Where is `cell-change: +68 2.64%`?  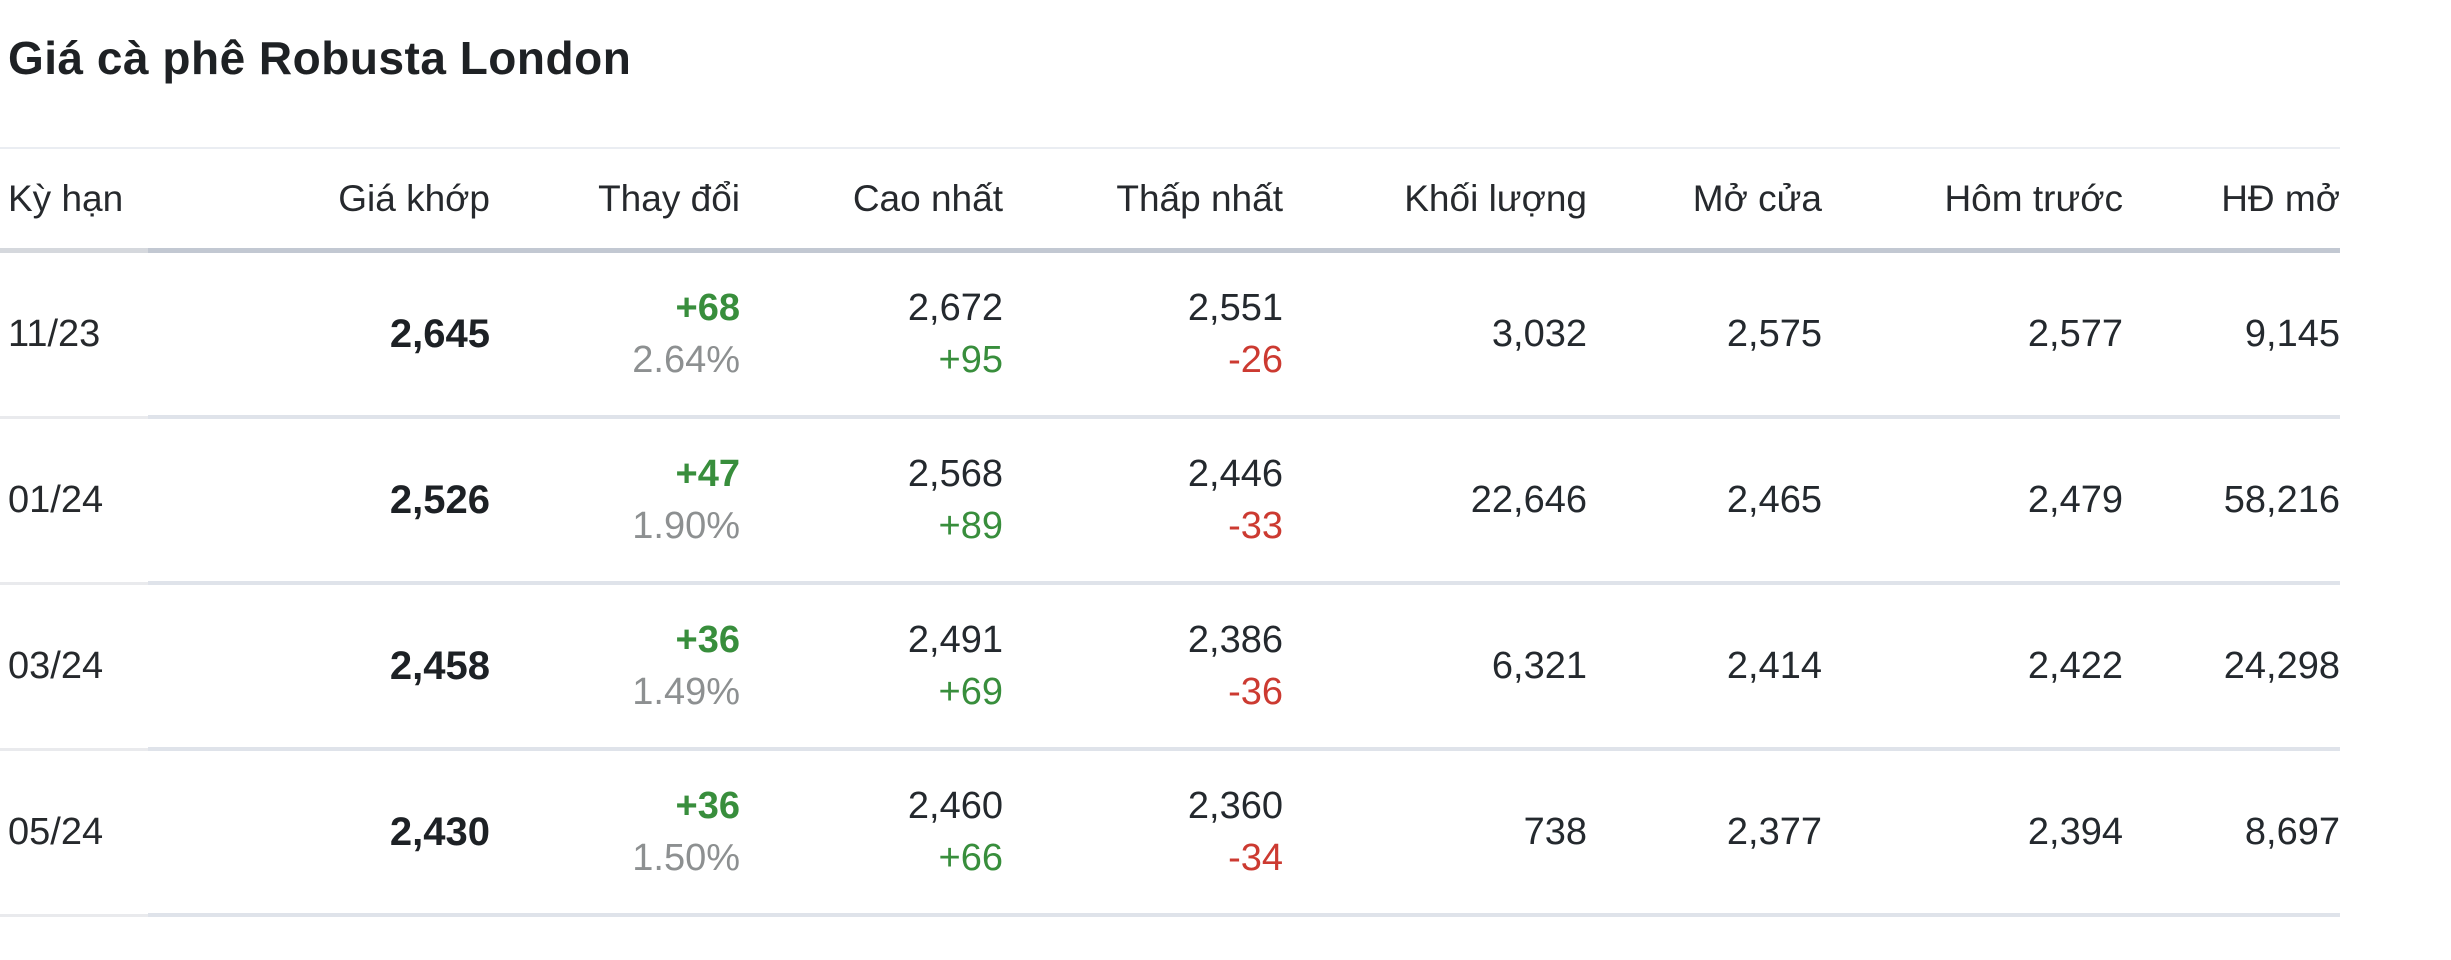
cell-change: +68 2.64% is located at coordinates (615, 334).